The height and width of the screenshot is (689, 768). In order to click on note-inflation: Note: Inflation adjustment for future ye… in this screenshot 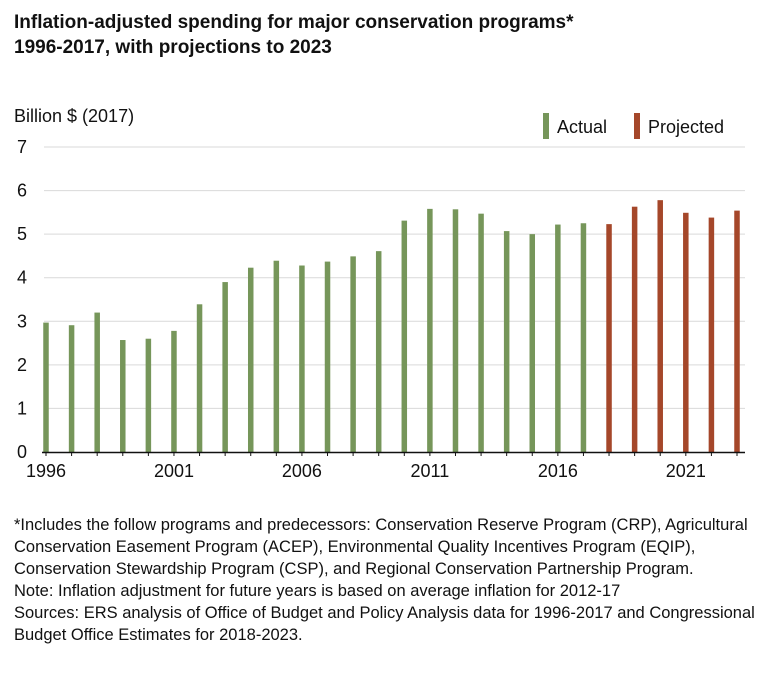, I will do `click(317, 591)`.